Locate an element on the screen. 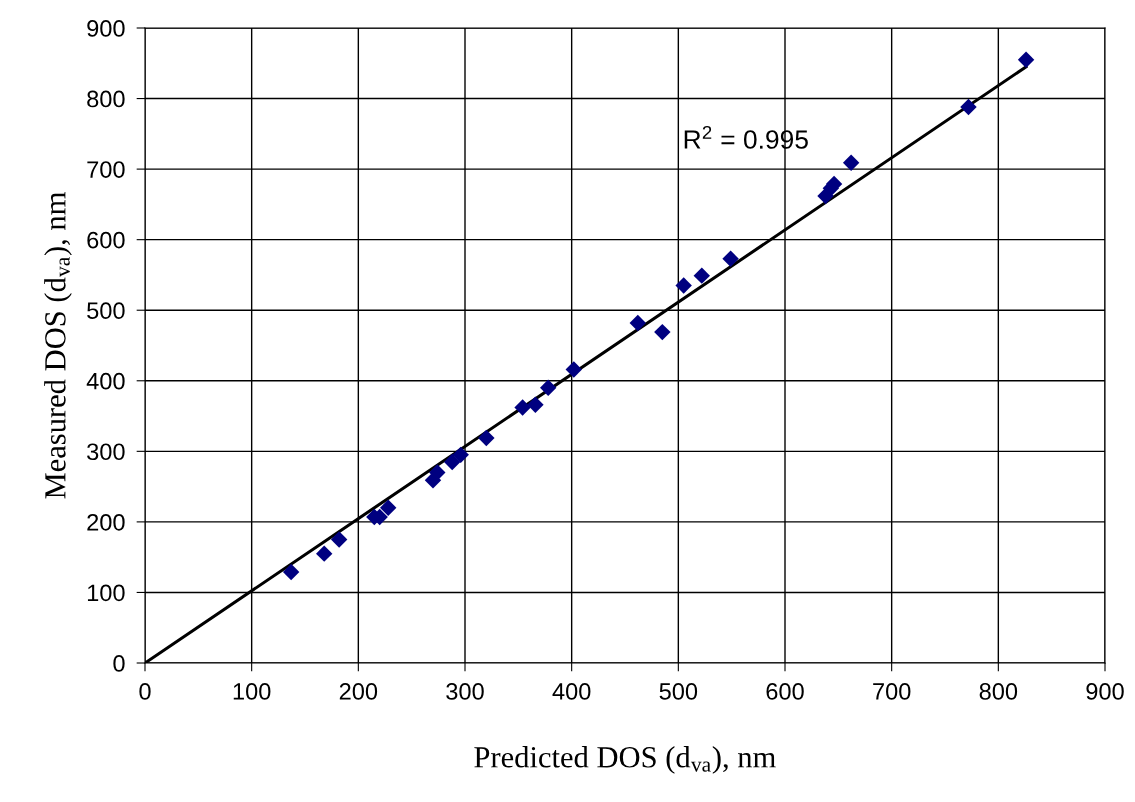  y-tick-label: 500 is located at coordinates (106, 311).